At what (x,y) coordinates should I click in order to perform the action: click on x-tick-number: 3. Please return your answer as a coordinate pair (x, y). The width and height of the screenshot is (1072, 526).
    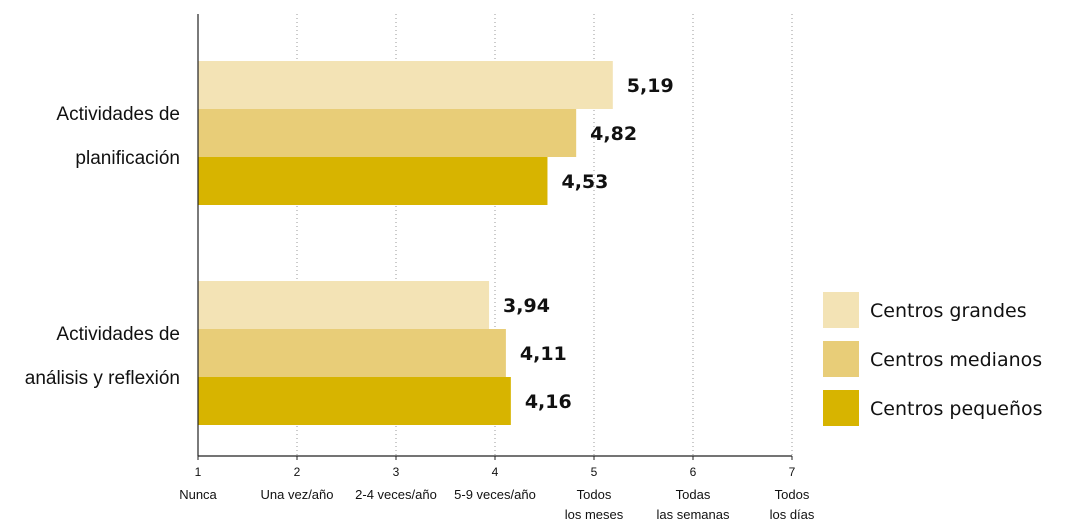
    Looking at the image, I should click on (396, 472).